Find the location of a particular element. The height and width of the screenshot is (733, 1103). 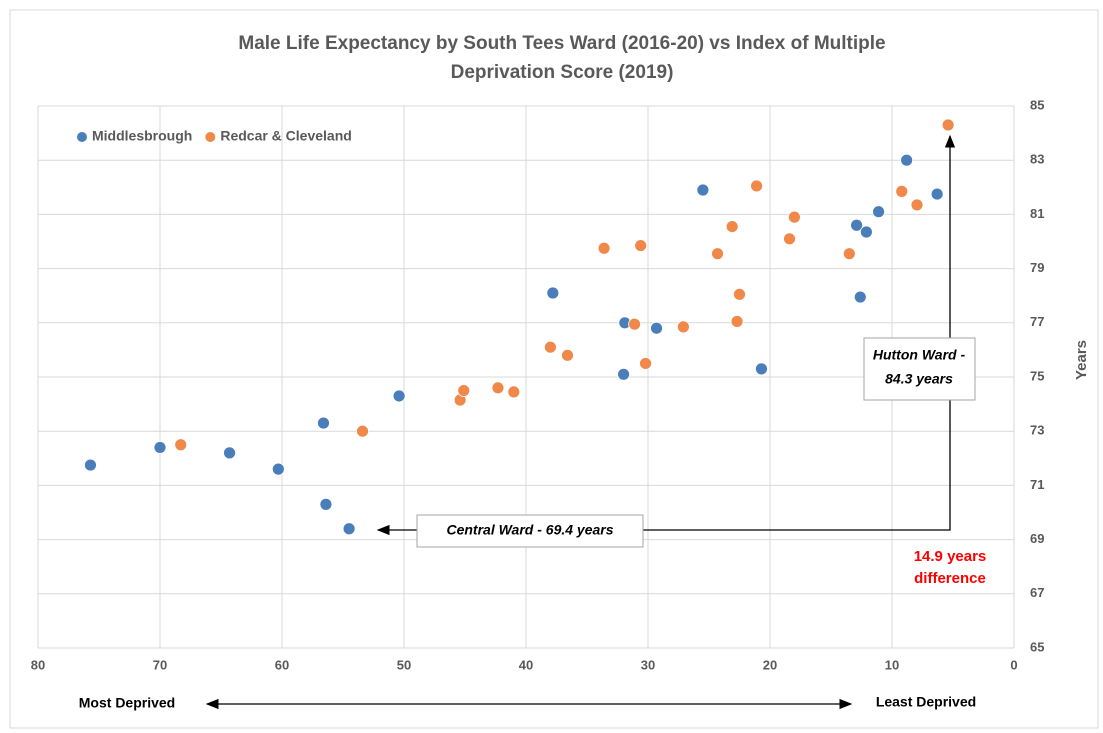

y-tick-label: 83 is located at coordinates (1037, 159).